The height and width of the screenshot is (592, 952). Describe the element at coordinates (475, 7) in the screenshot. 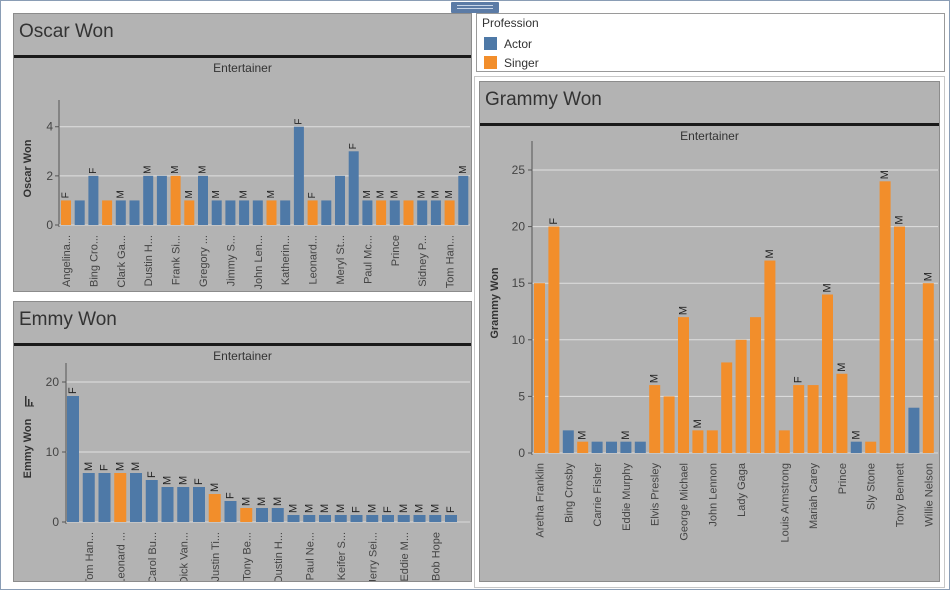

I see `drag-handle` at that location.